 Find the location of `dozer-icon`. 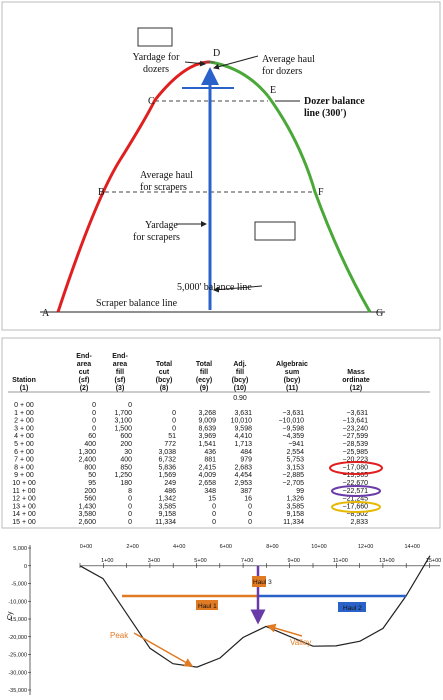

dozer-icon is located at coordinates (155, 37).